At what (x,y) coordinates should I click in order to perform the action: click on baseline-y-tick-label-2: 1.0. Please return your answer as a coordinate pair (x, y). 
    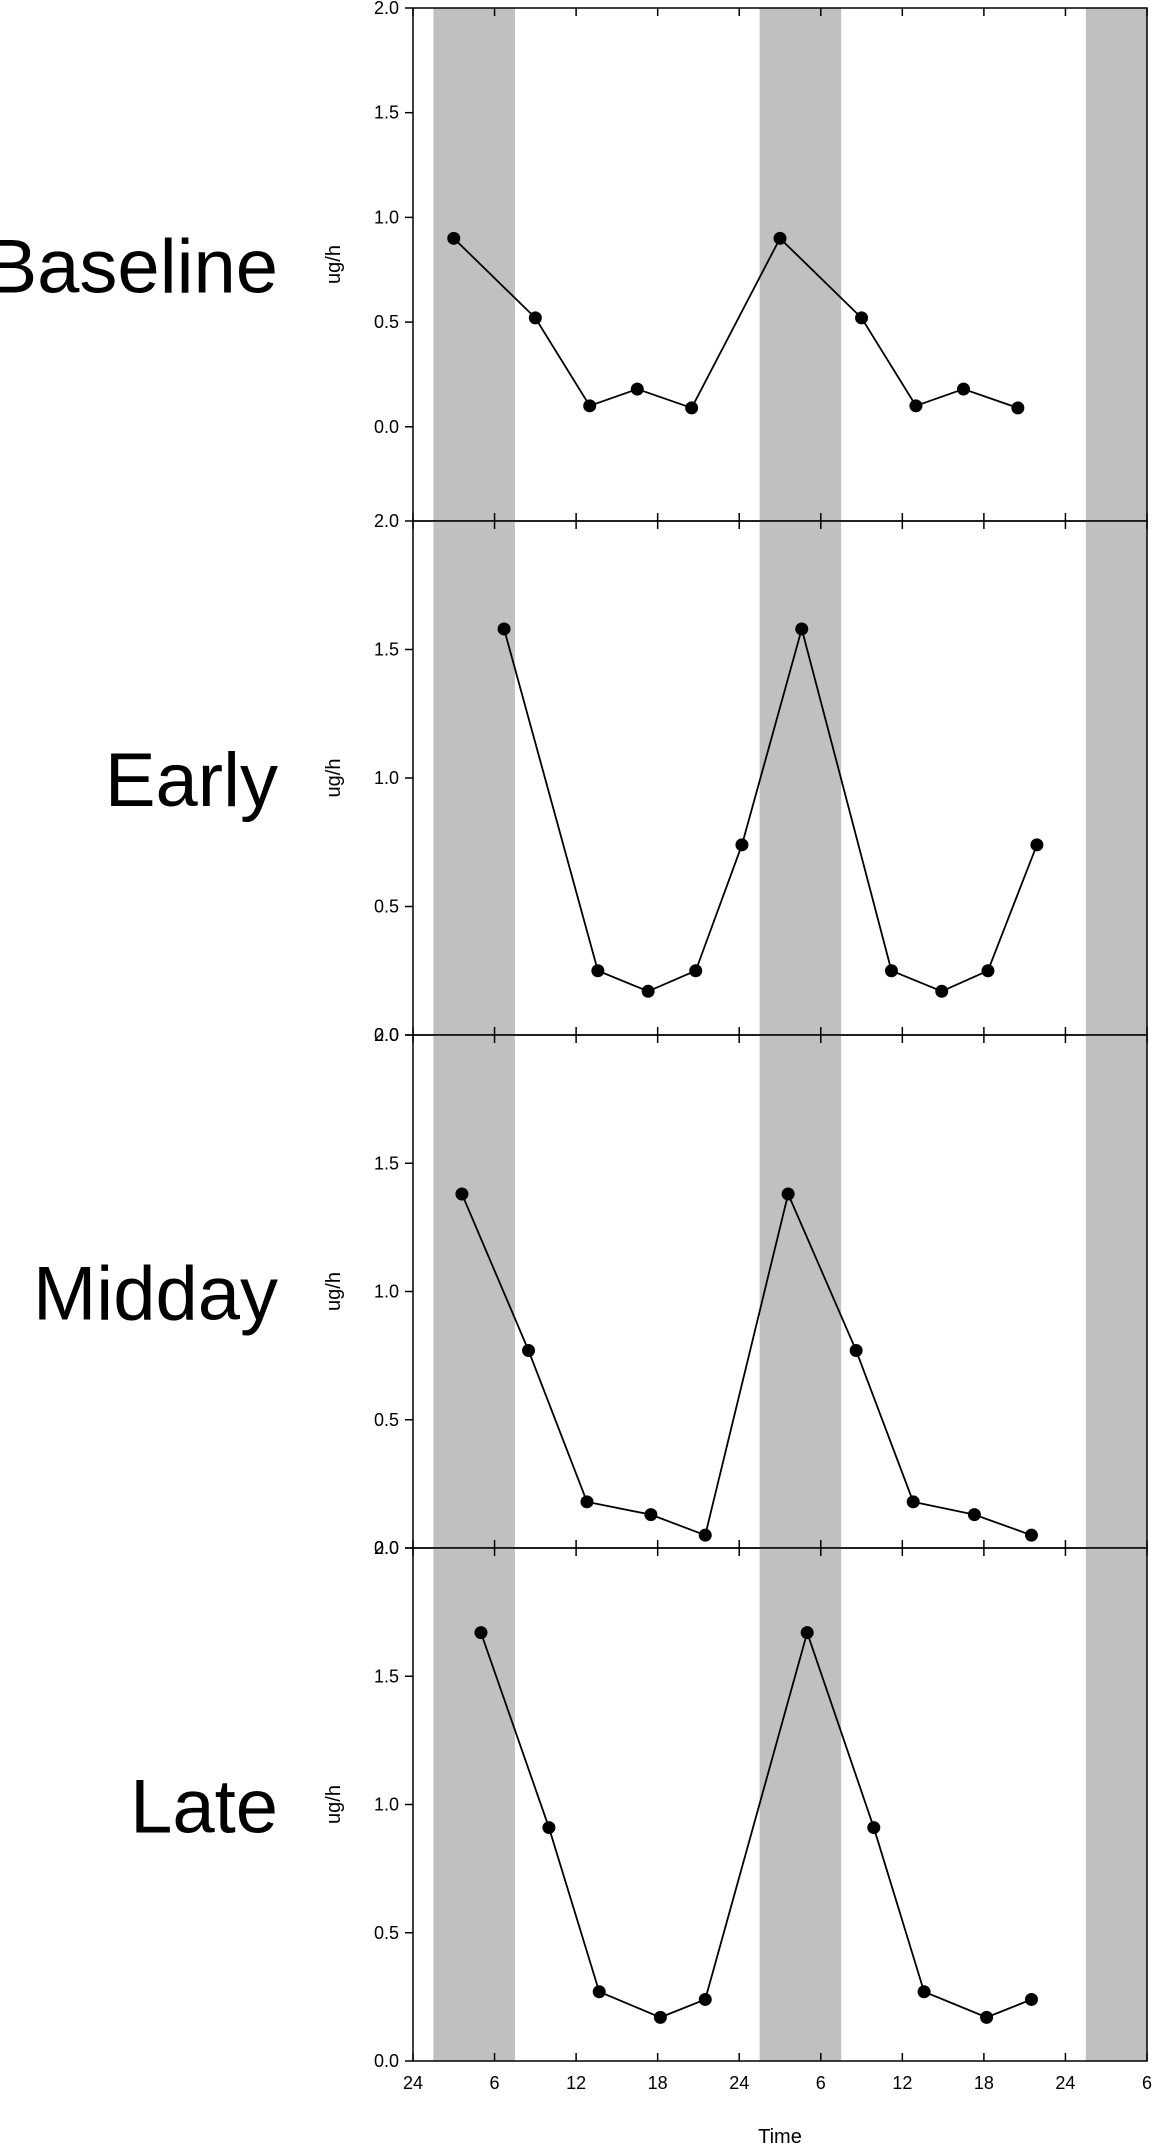
    Looking at the image, I should click on (386, 217).